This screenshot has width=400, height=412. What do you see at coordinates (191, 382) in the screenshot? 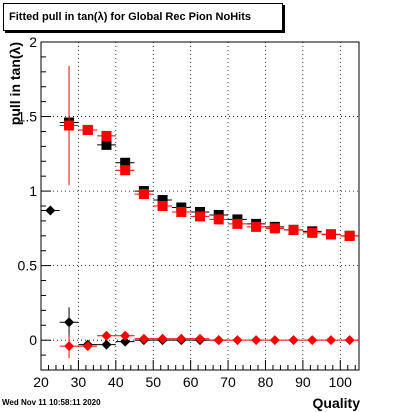
I see `x-tick-label: 60` at bounding box center [191, 382].